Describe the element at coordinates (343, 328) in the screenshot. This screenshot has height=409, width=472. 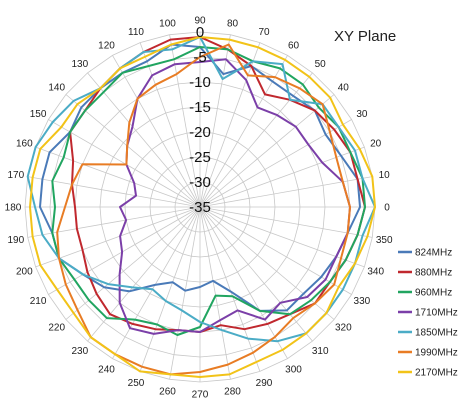
I see `angle-tick-label: 320` at that location.